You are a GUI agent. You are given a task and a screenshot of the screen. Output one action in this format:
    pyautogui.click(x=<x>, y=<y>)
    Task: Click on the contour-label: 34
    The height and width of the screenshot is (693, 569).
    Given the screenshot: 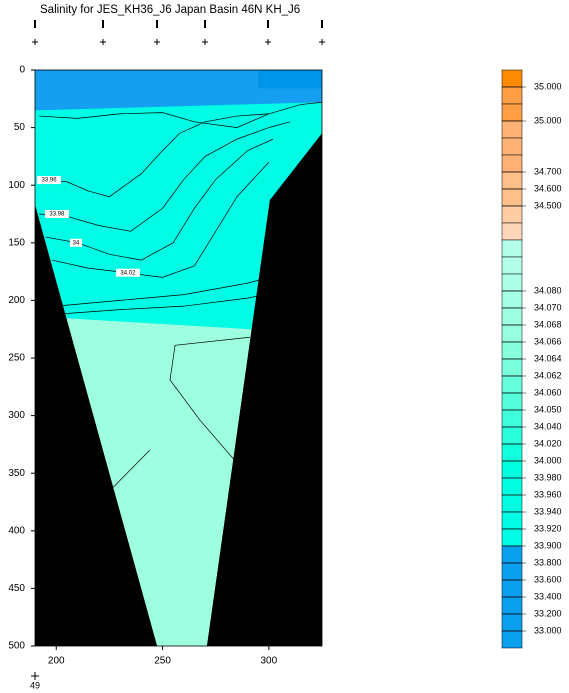 What is the action you would take?
    pyautogui.click(x=76, y=243)
    